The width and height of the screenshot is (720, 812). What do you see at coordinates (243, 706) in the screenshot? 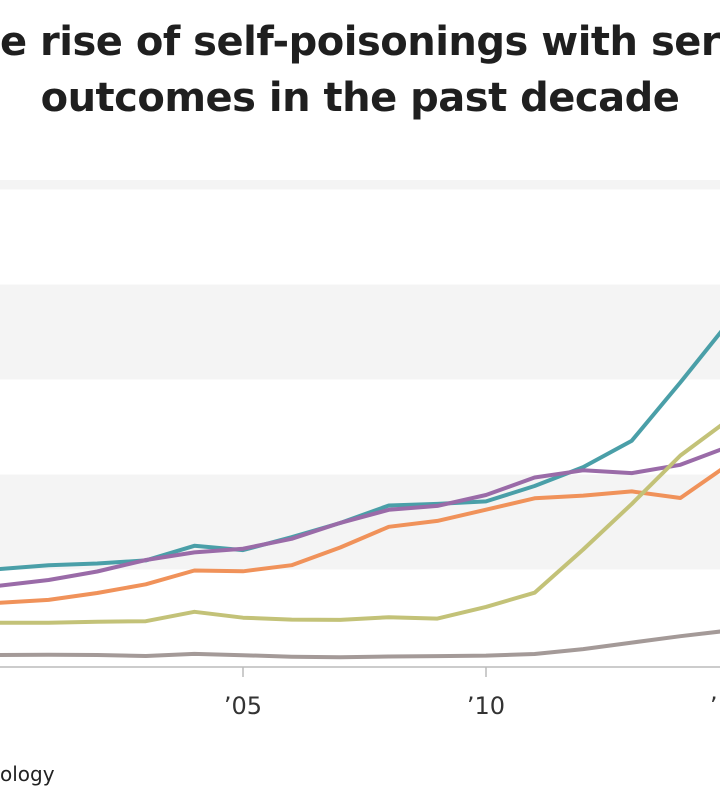
I see `x-tick-label-1: ’05` at bounding box center [243, 706].